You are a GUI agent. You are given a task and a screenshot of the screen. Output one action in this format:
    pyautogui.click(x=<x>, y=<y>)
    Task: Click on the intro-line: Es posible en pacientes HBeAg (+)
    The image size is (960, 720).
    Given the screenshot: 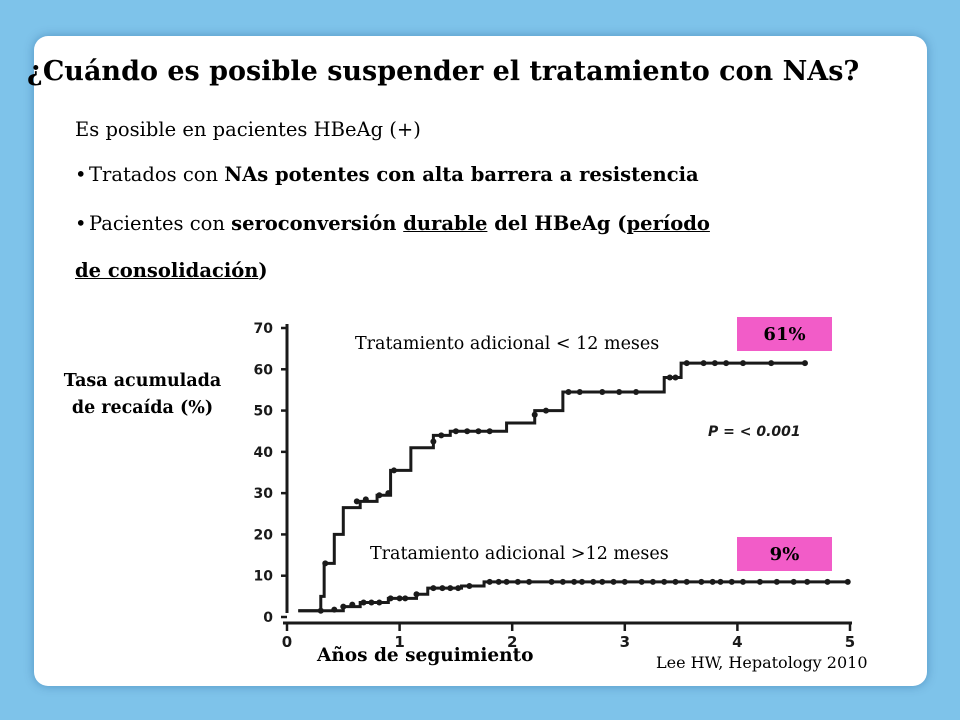 What is the action you would take?
    pyautogui.click(x=248, y=129)
    